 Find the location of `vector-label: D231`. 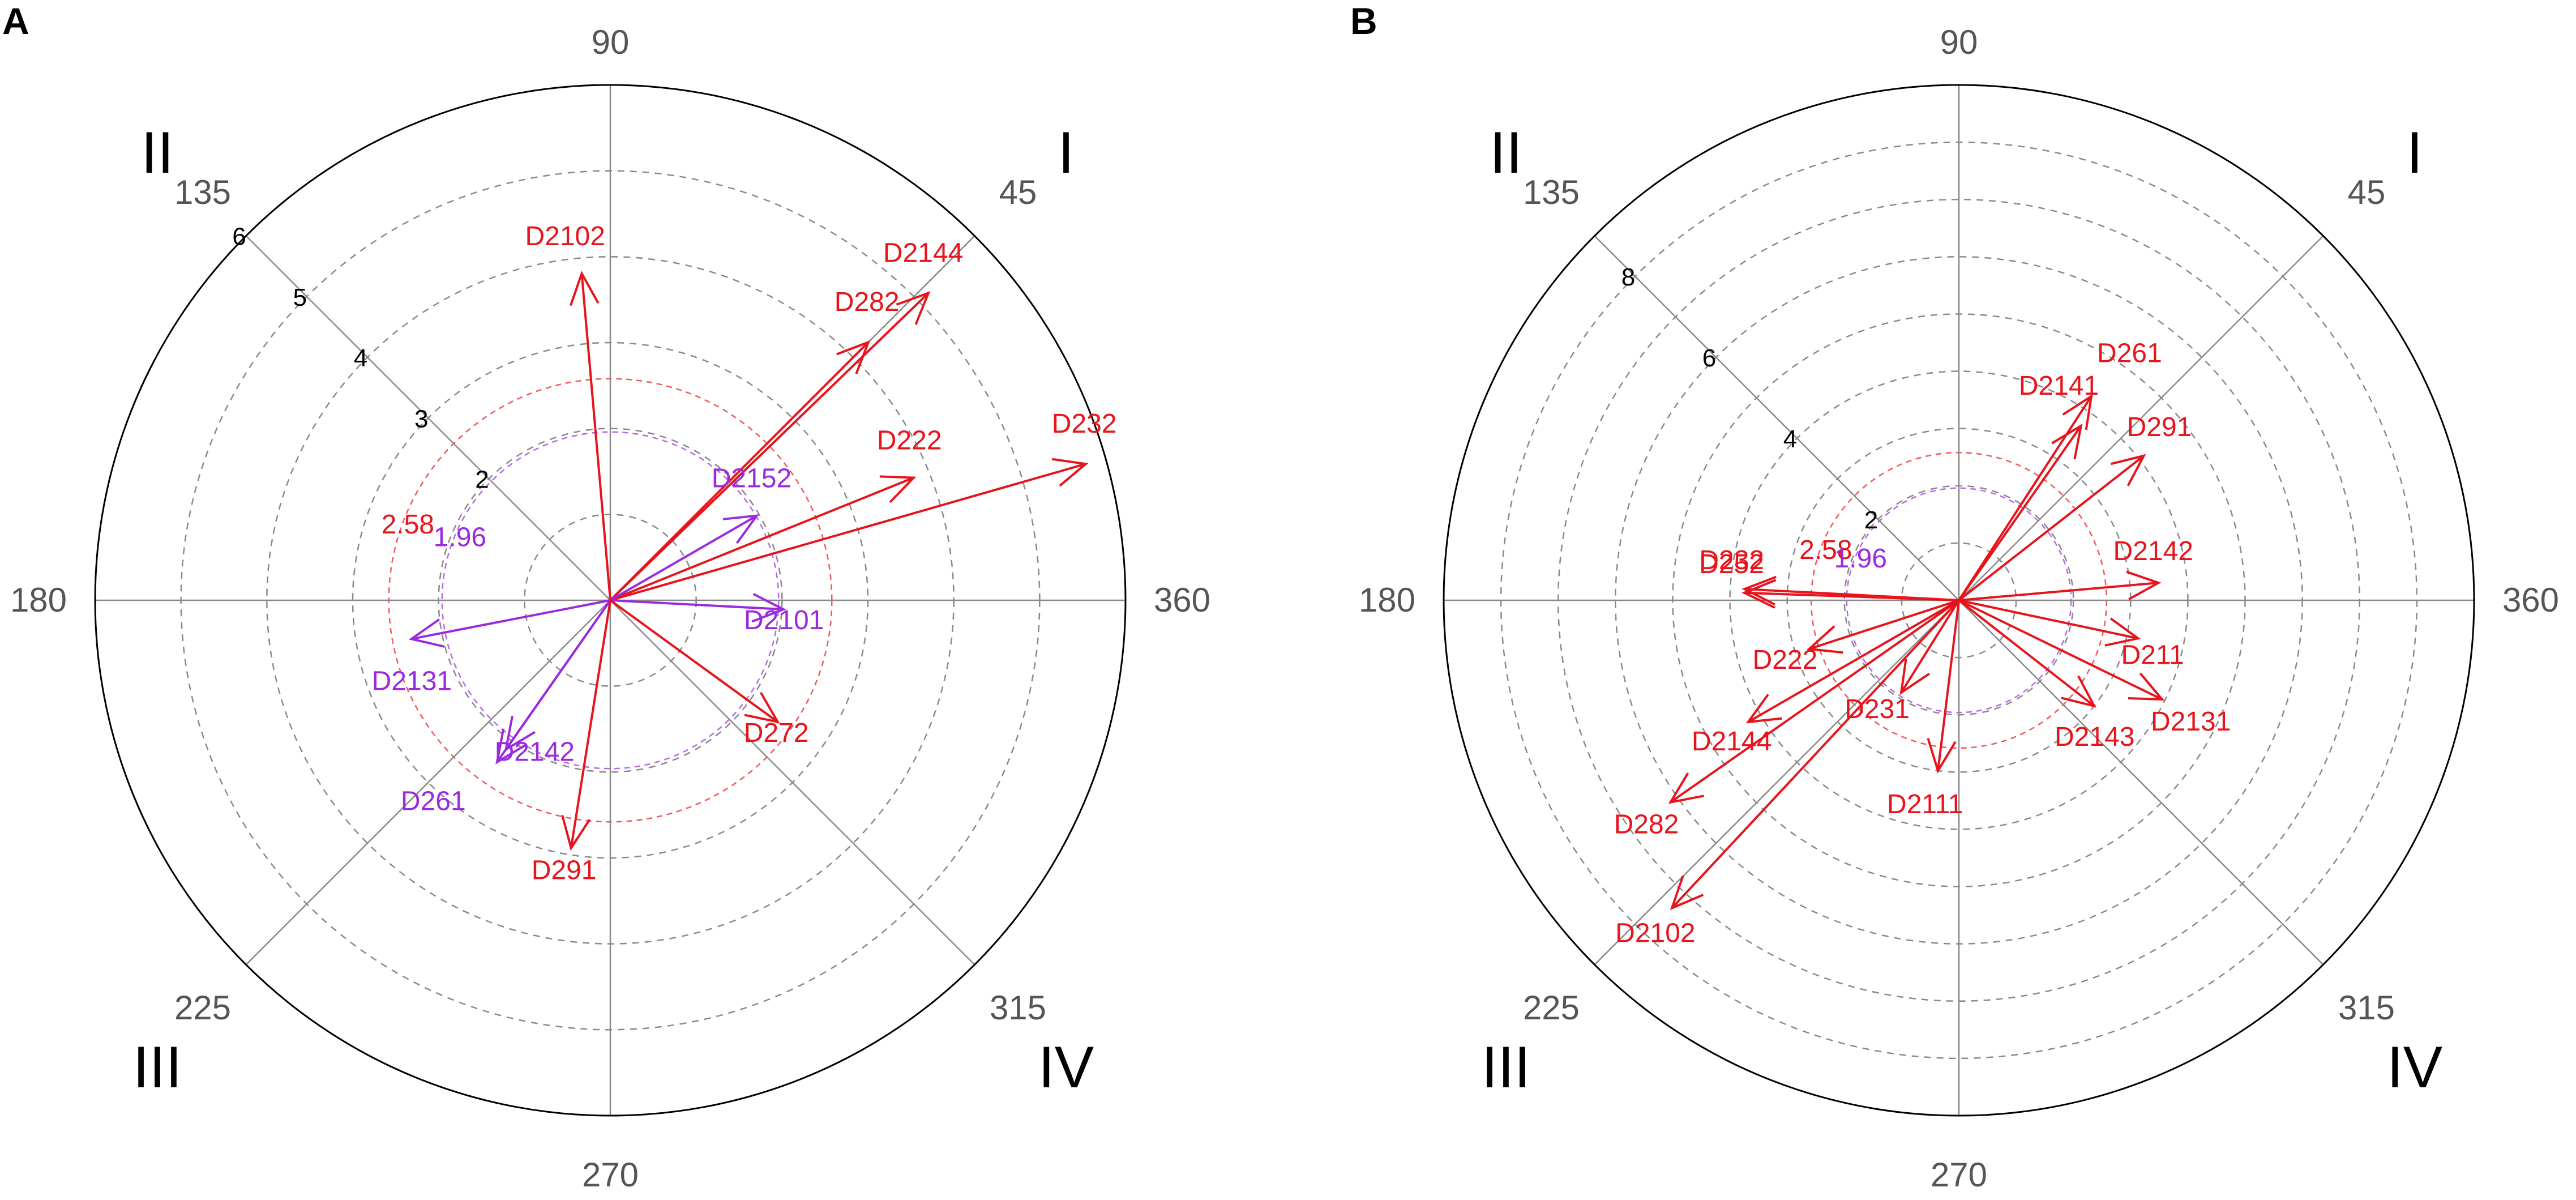

vector-label: D231 is located at coordinates (1877, 709).